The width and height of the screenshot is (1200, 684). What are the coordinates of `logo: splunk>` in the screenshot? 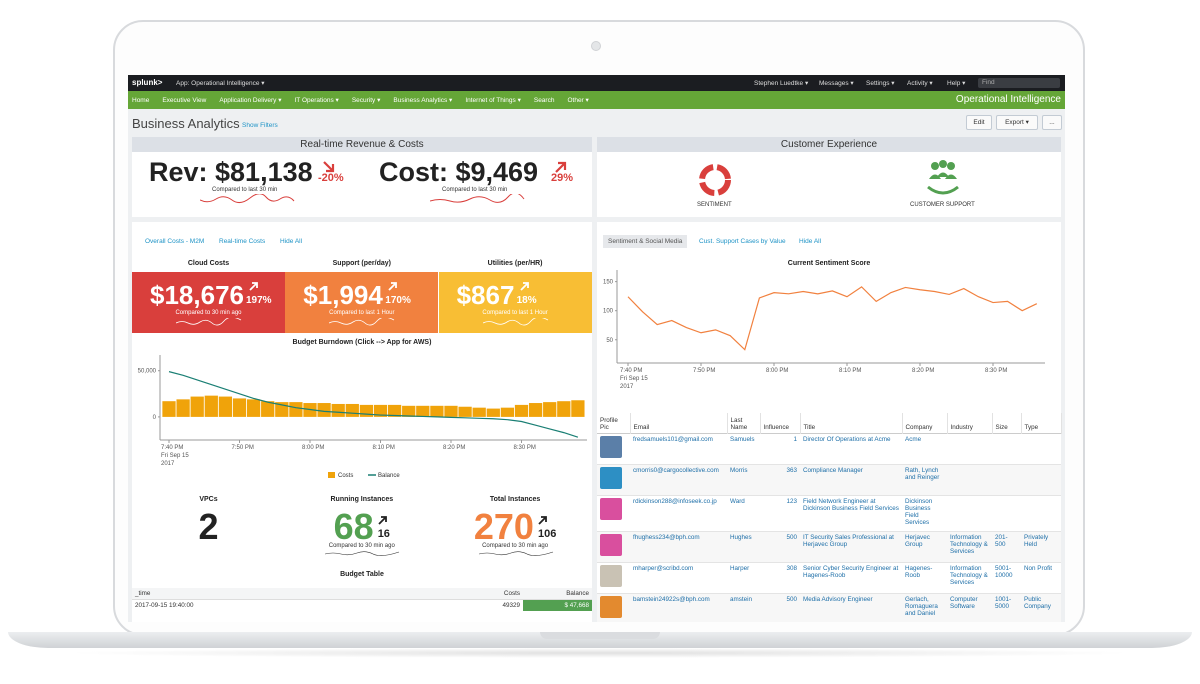 It's located at (147, 82).